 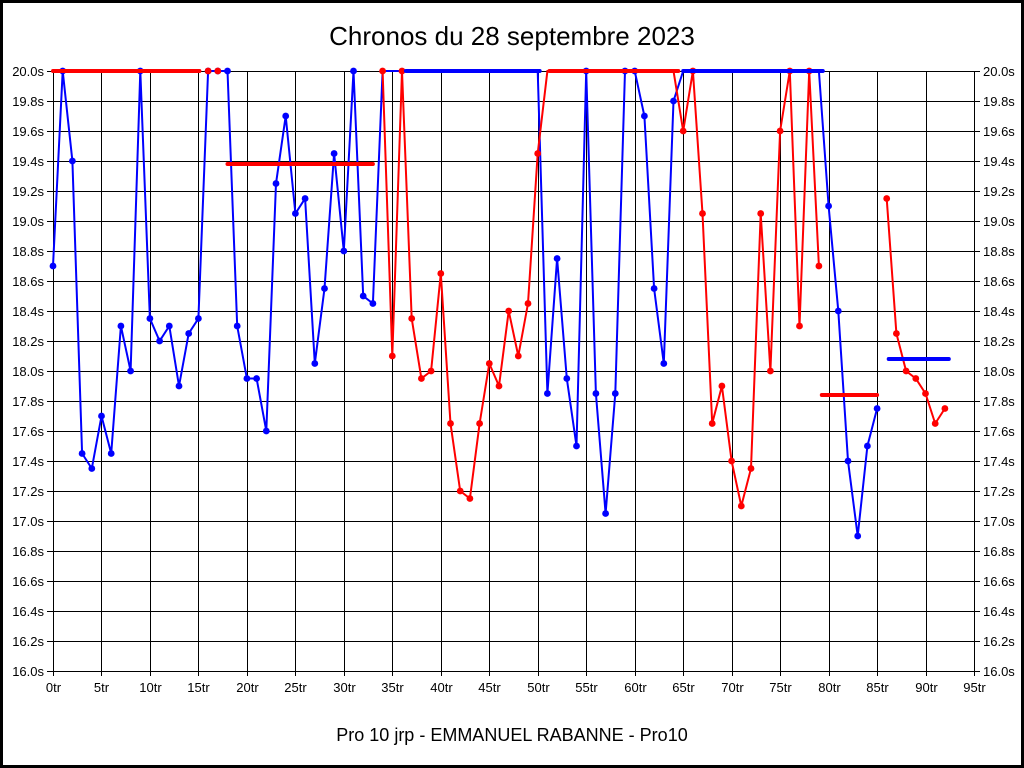 What do you see at coordinates (102, 687) in the screenshot?
I see `x-tick-label: 5tr` at bounding box center [102, 687].